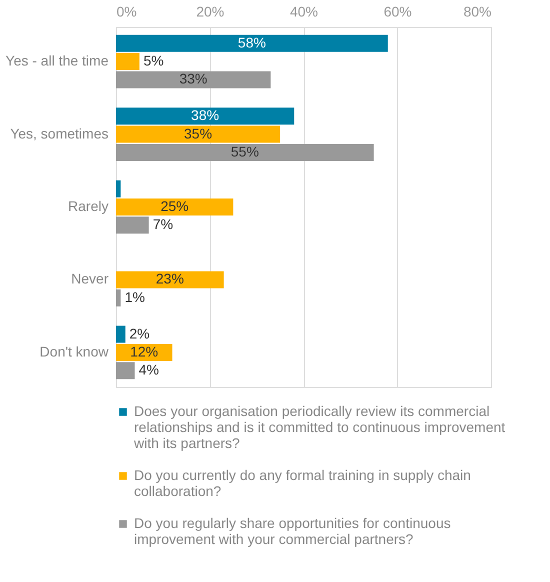 The image size is (550, 582). What do you see at coordinates (163, 224) in the screenshot?
I see `data-label: 7%` at bounding box center [163, 224].